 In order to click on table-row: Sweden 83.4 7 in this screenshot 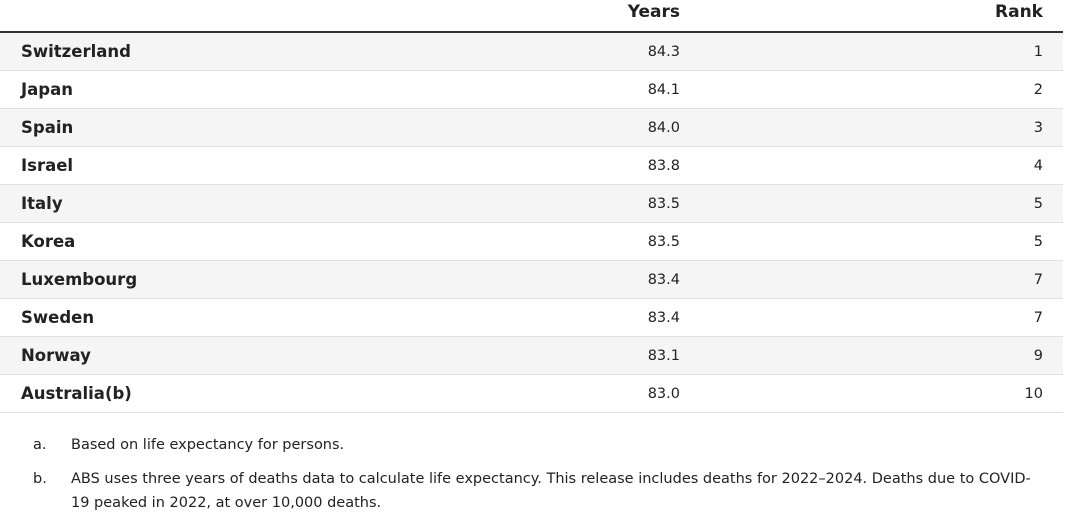, I will do `click(531, 317)`.